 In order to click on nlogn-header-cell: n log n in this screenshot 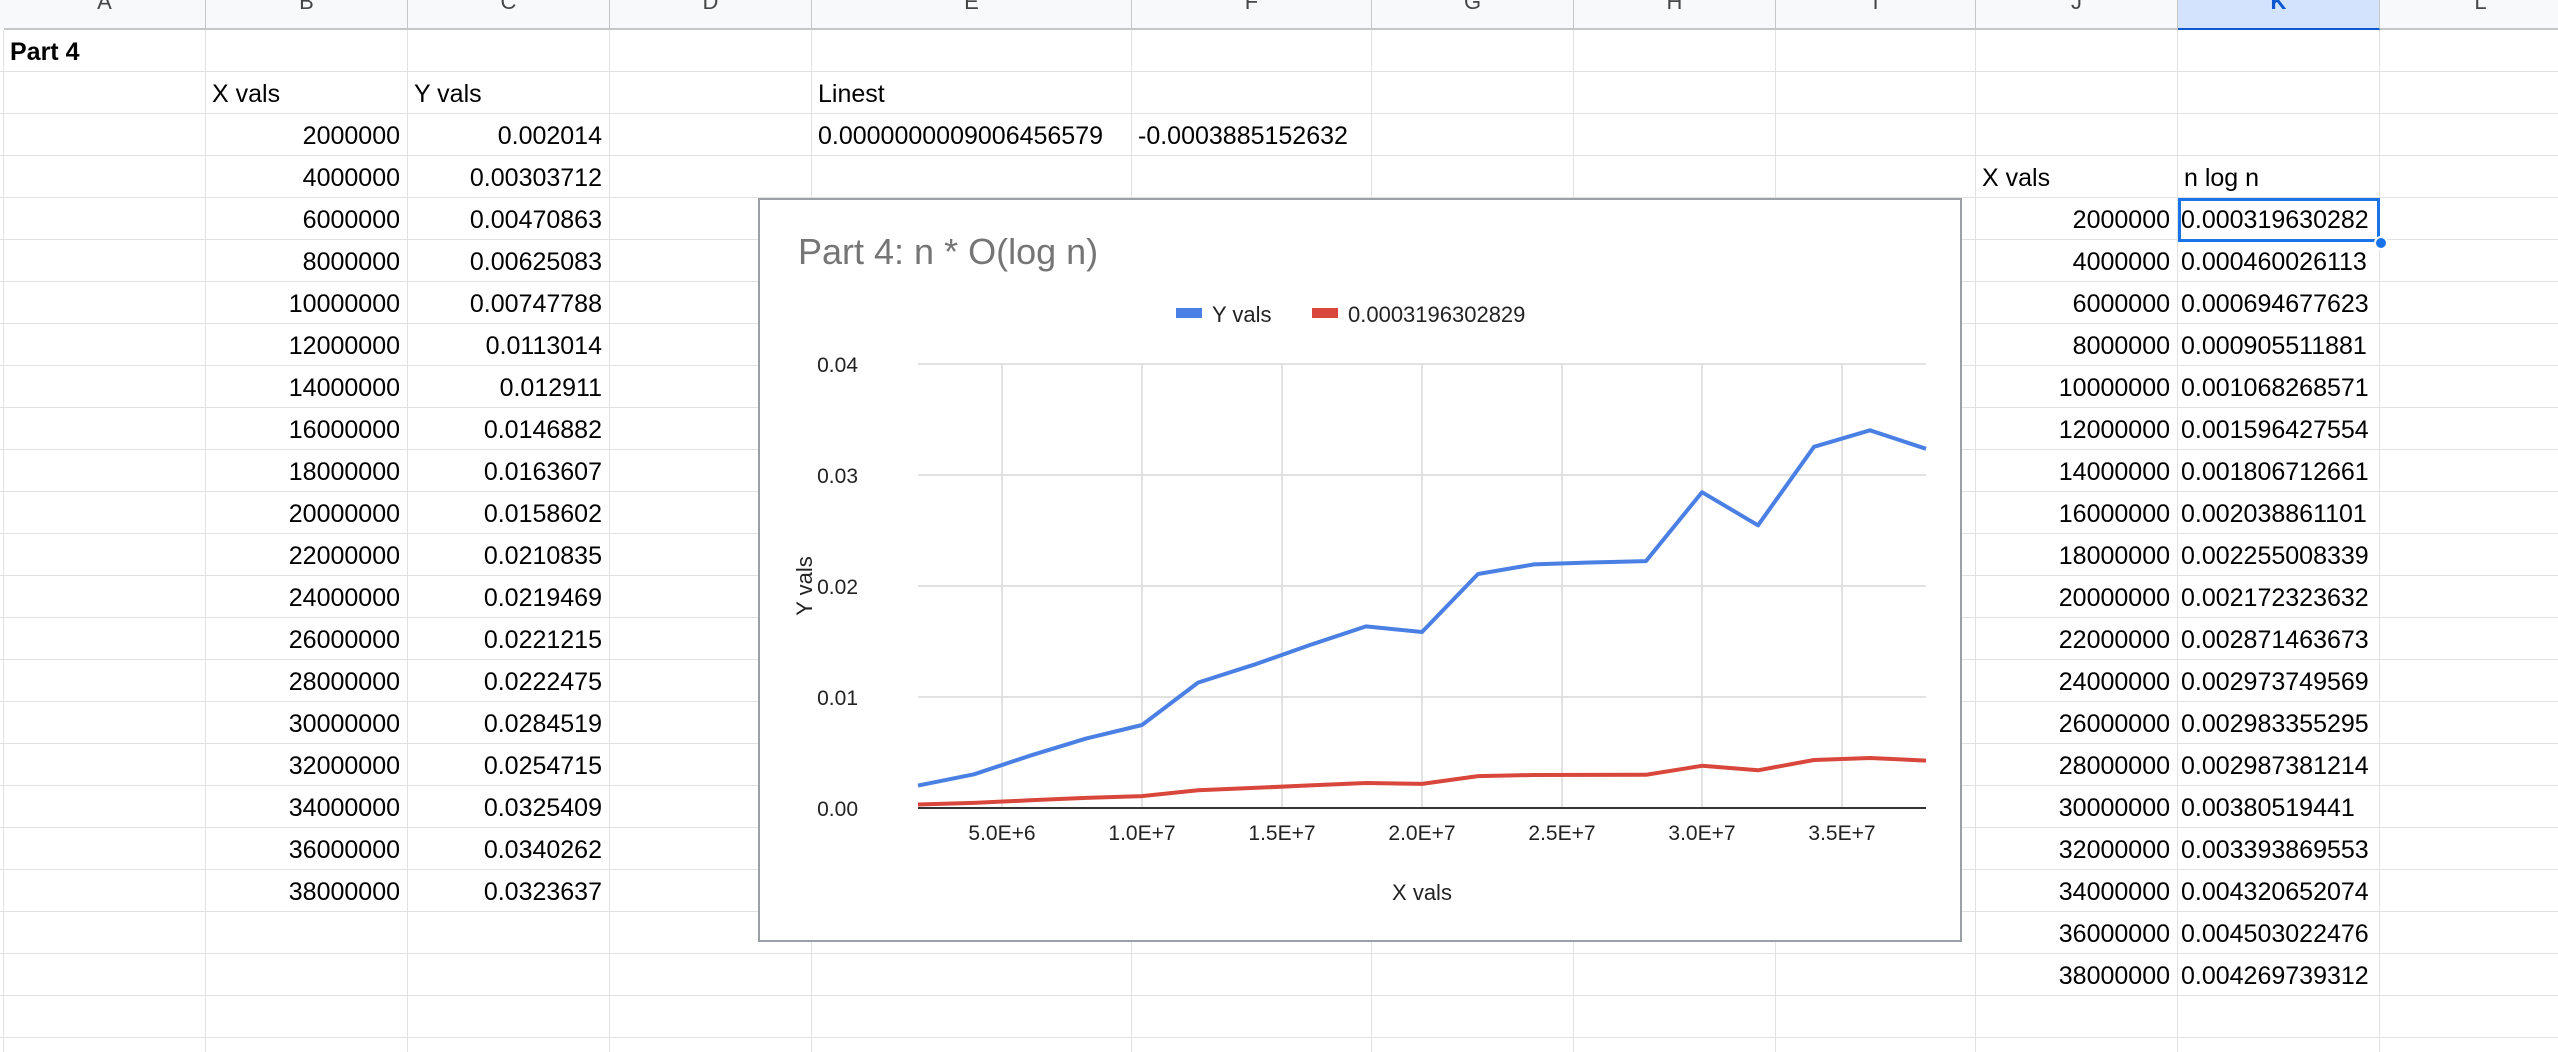, I will do `click(2222, 178)`.